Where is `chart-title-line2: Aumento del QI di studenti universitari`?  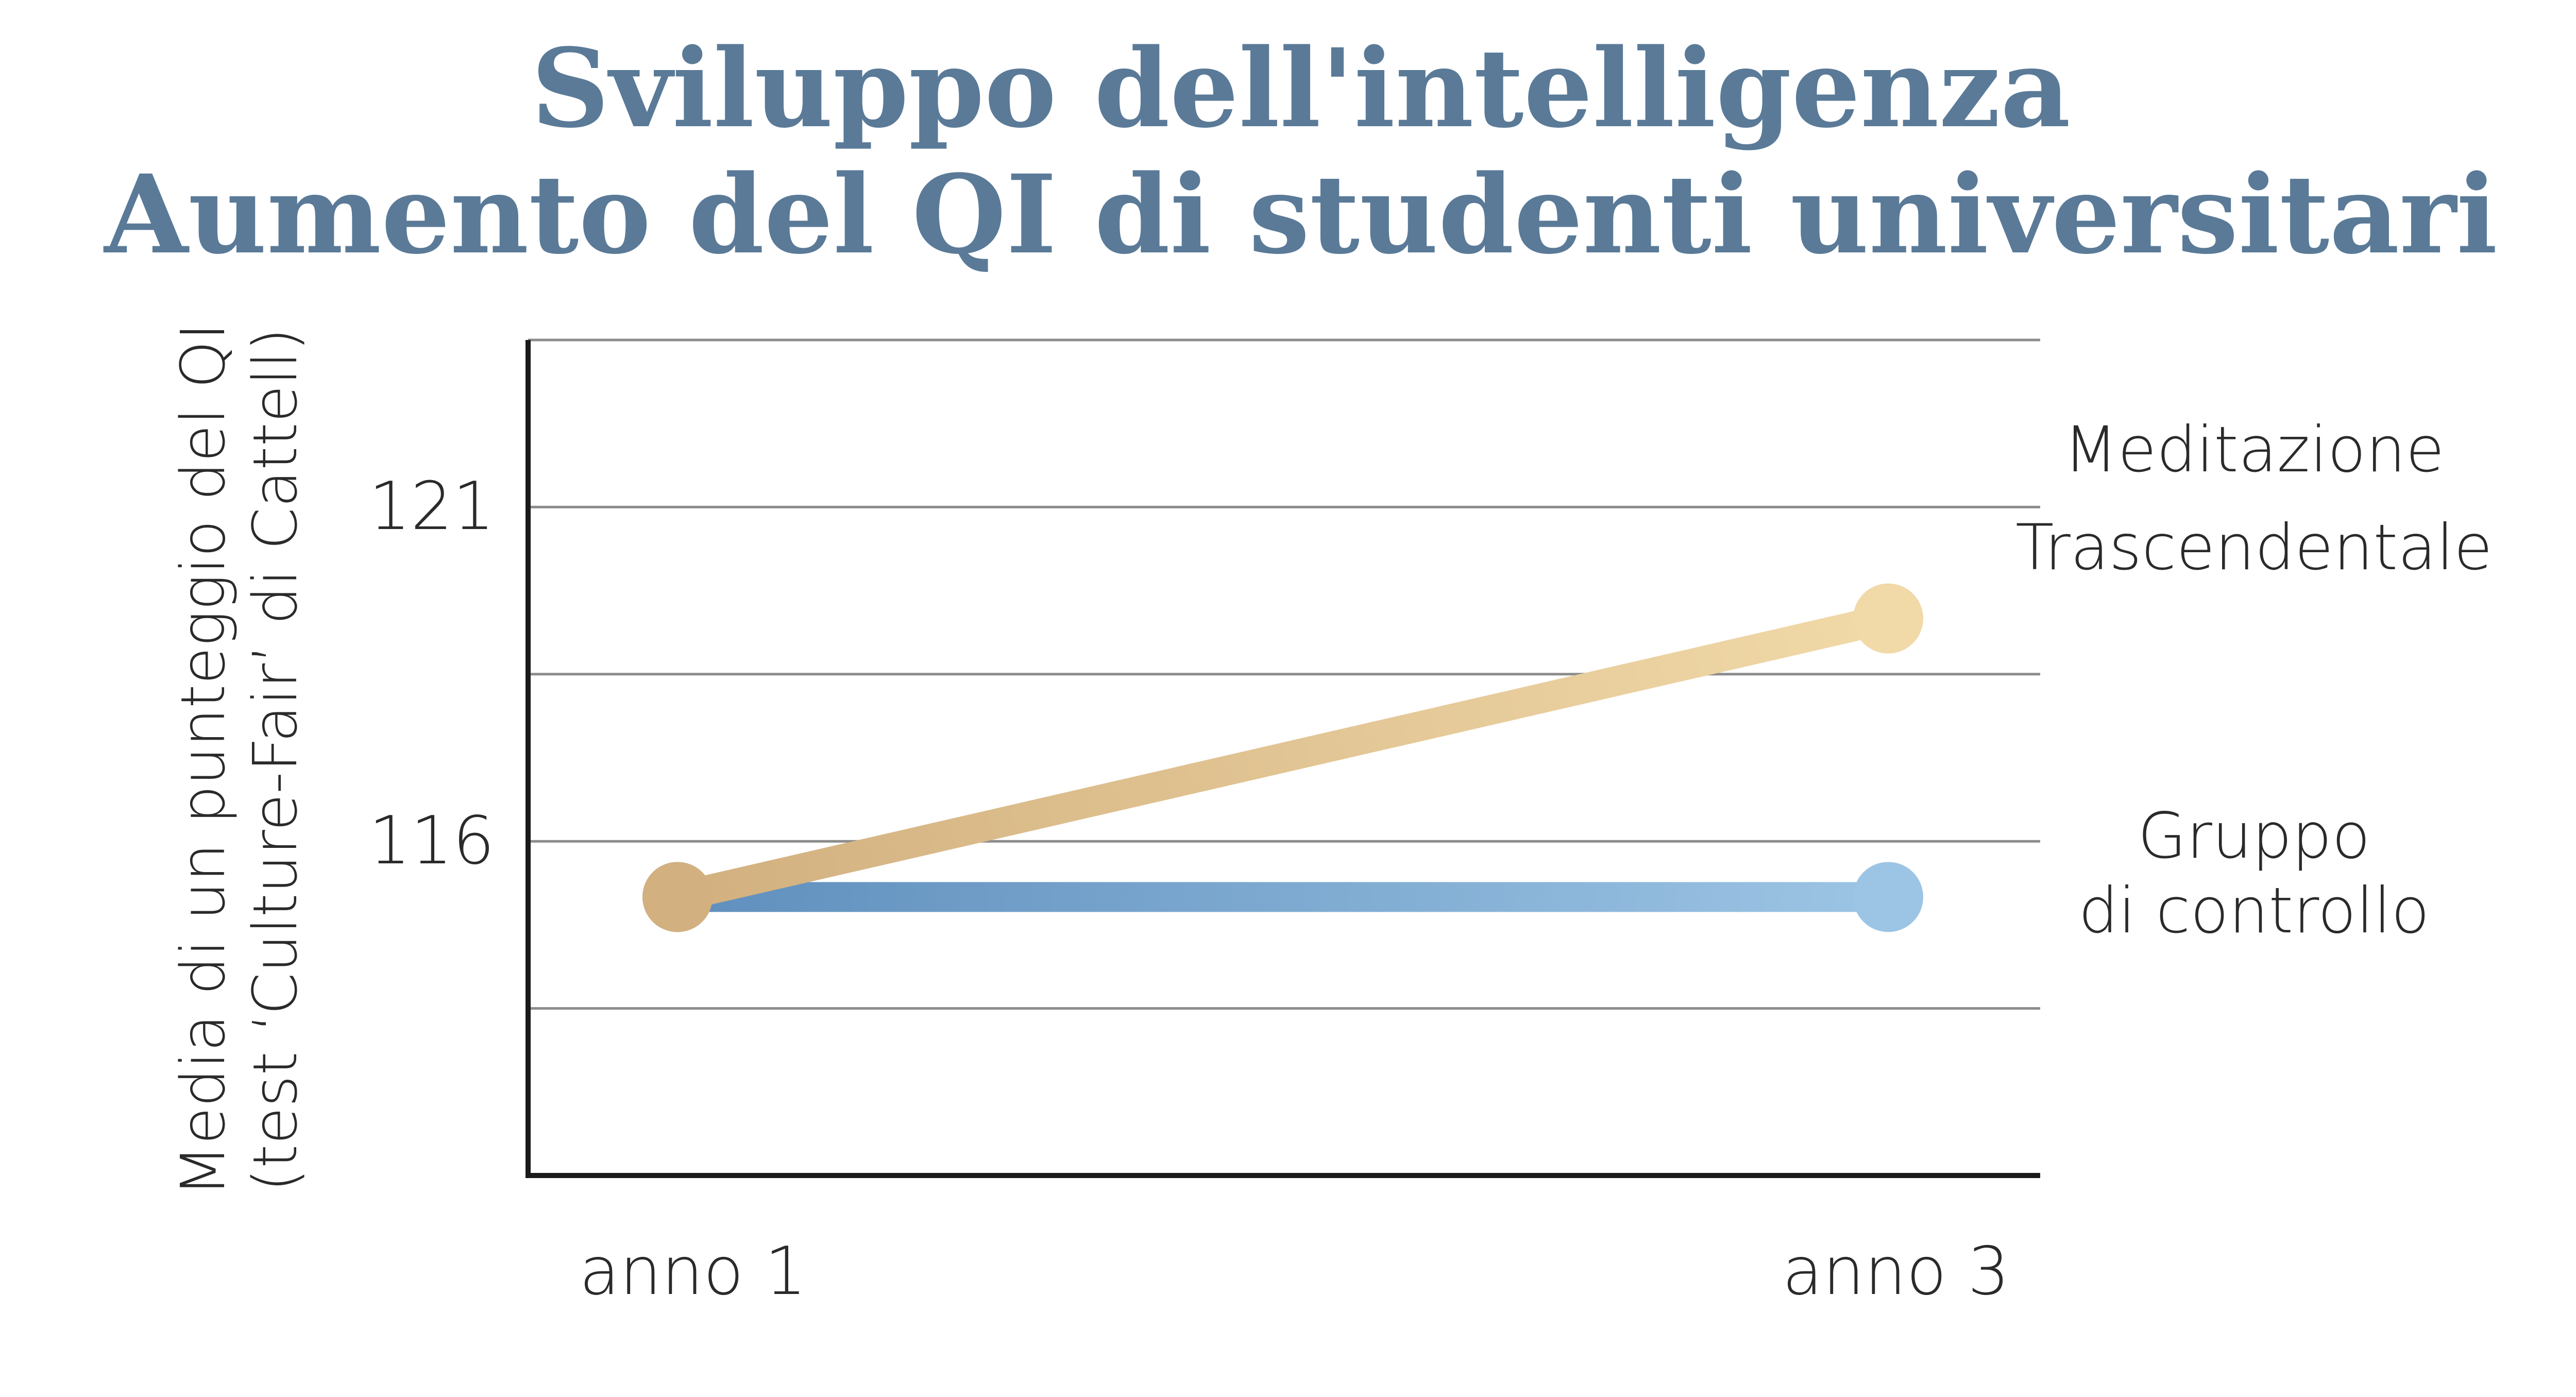
chart-title-line2: Aumento del QI di studenti universitari is located at coordinates (1300, 214).